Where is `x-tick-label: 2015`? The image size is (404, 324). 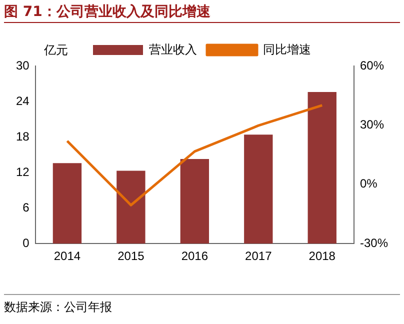 x-tick-label: 2015 is located at coordinates (131, 256).